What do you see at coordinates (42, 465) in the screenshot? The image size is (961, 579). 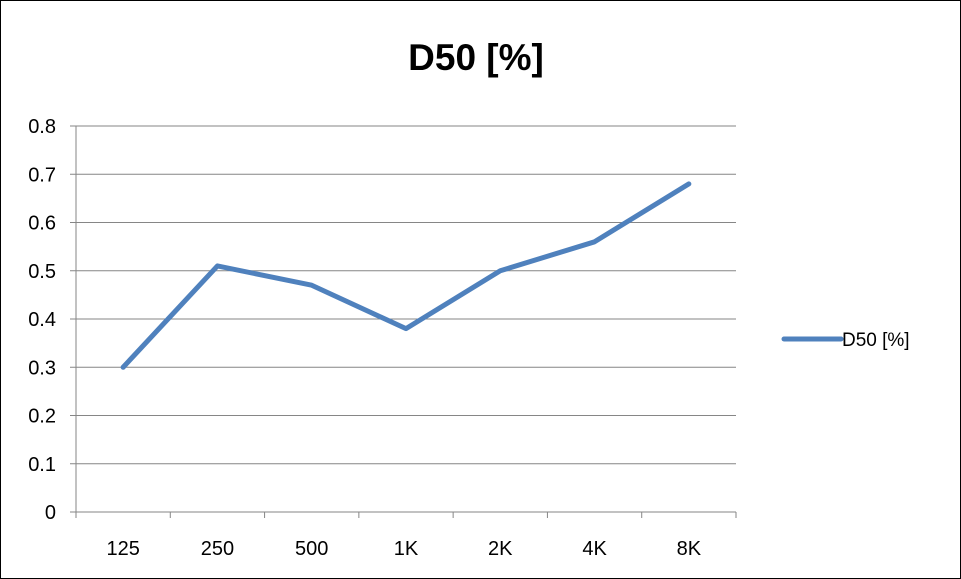 I see `y-tick-label: 0.1` at bounding box center [42, 465].